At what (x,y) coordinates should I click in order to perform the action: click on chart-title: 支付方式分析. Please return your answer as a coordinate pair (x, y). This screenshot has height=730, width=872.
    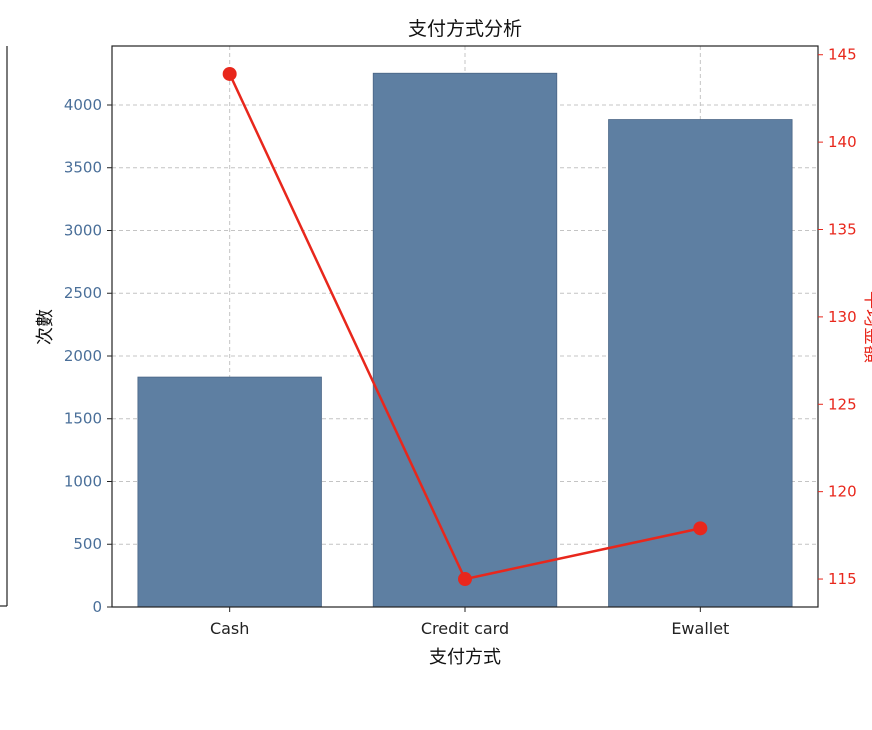
    Looking at the image, I should click on (465, 29).